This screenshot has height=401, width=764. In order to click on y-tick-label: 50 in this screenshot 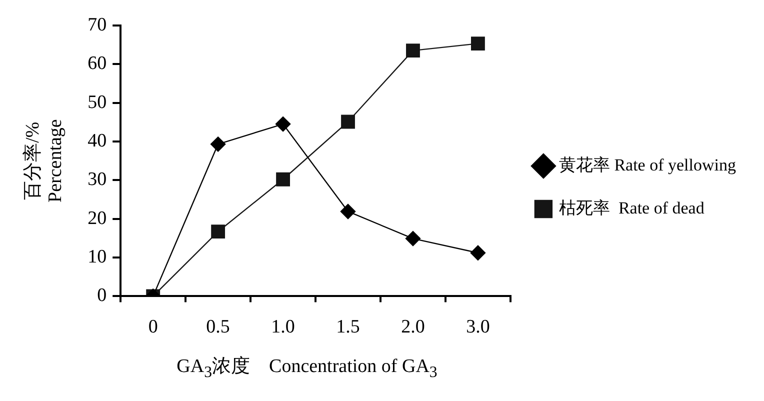, I will do `click(97, 102)`.